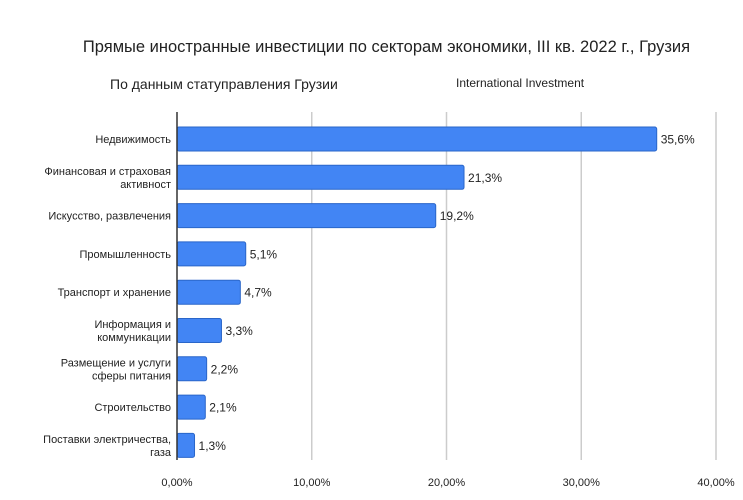 The image size is (743, 500). I want to click on x-tick-label: 30,00%, so click(582, 483).